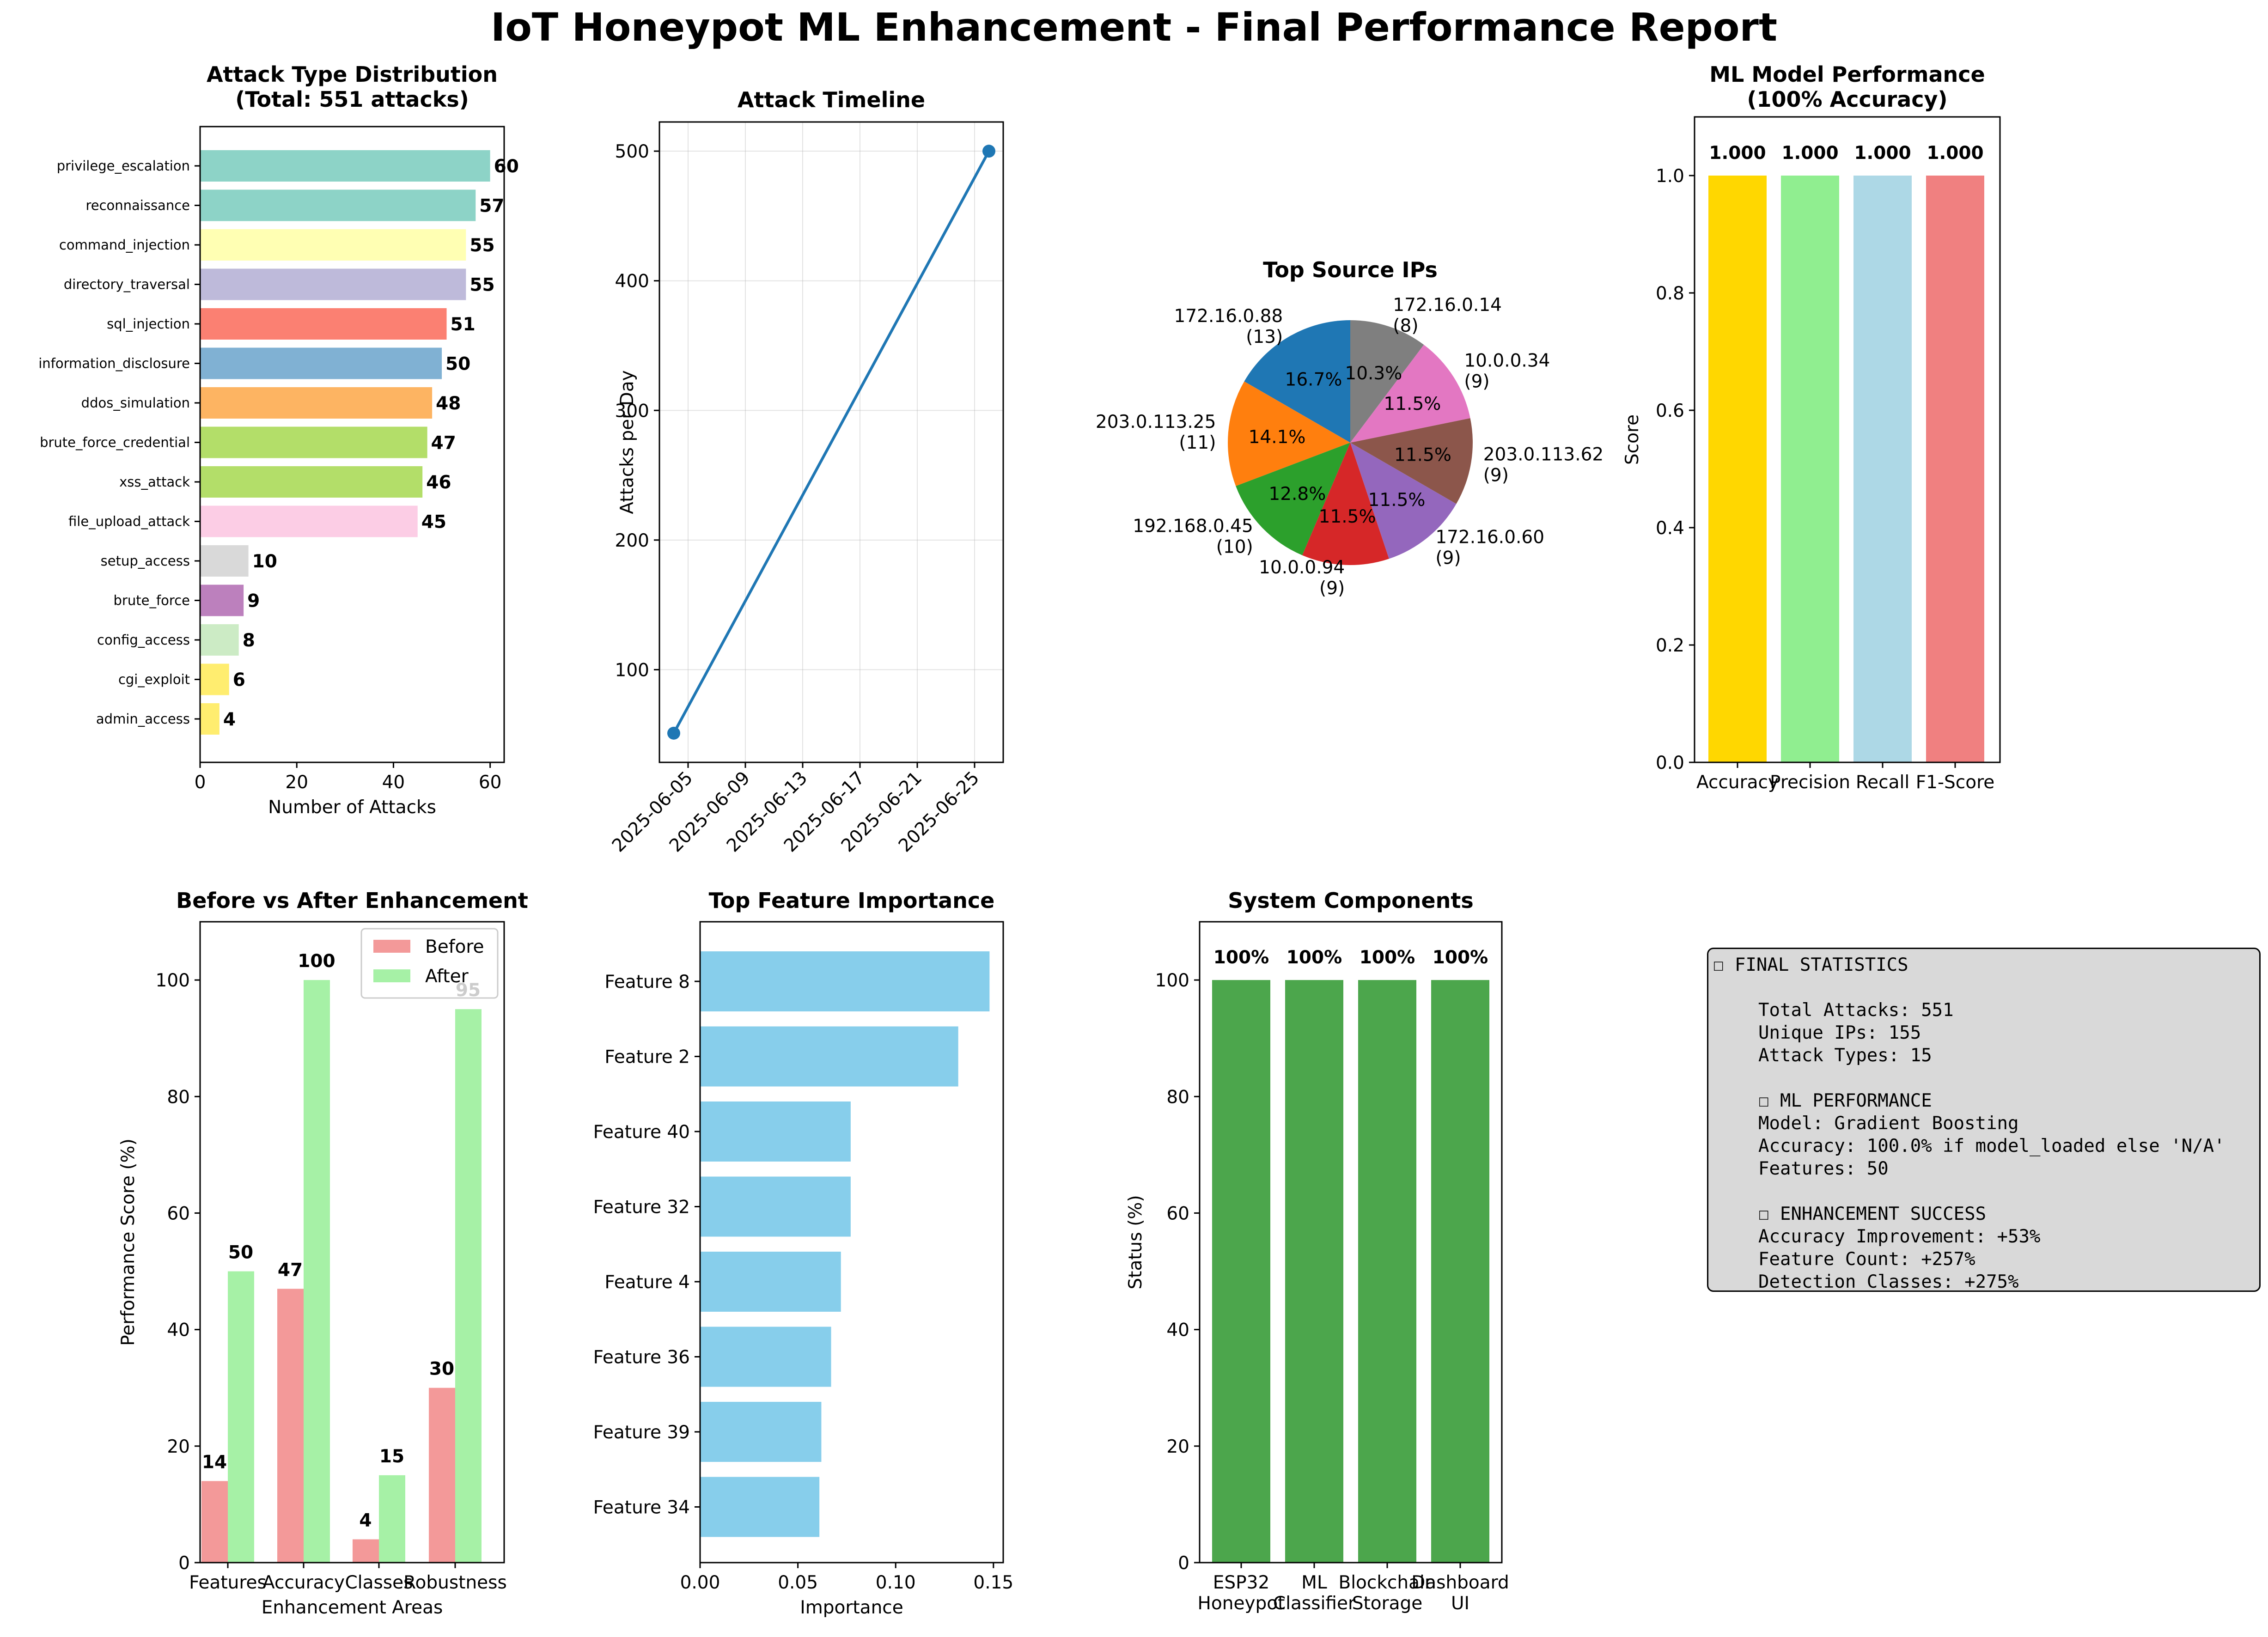 The image size is (2268, 1637). I want to click on attack-bar-value: 47, so click(444, 444).